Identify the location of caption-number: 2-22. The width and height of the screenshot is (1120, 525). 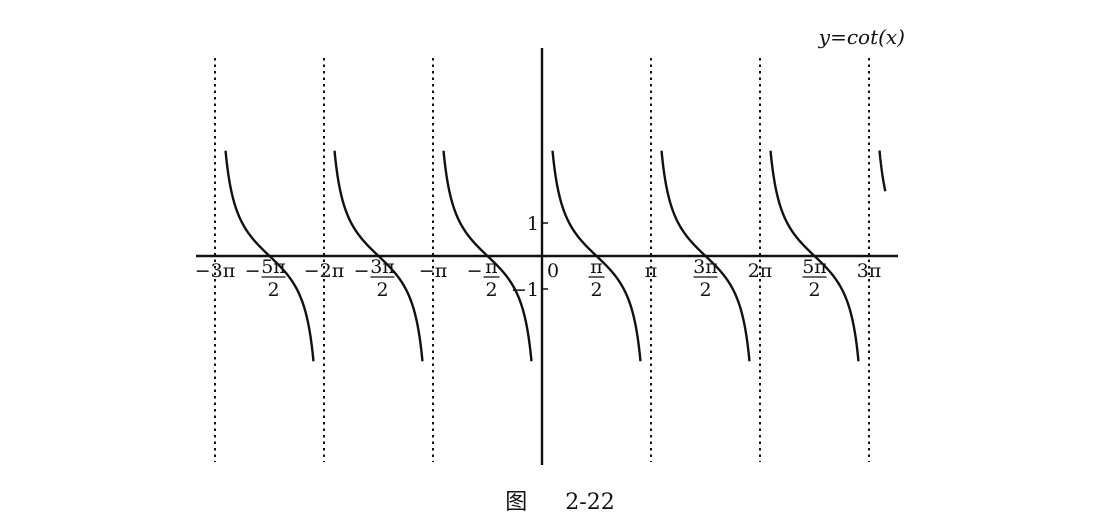
(590, 502).